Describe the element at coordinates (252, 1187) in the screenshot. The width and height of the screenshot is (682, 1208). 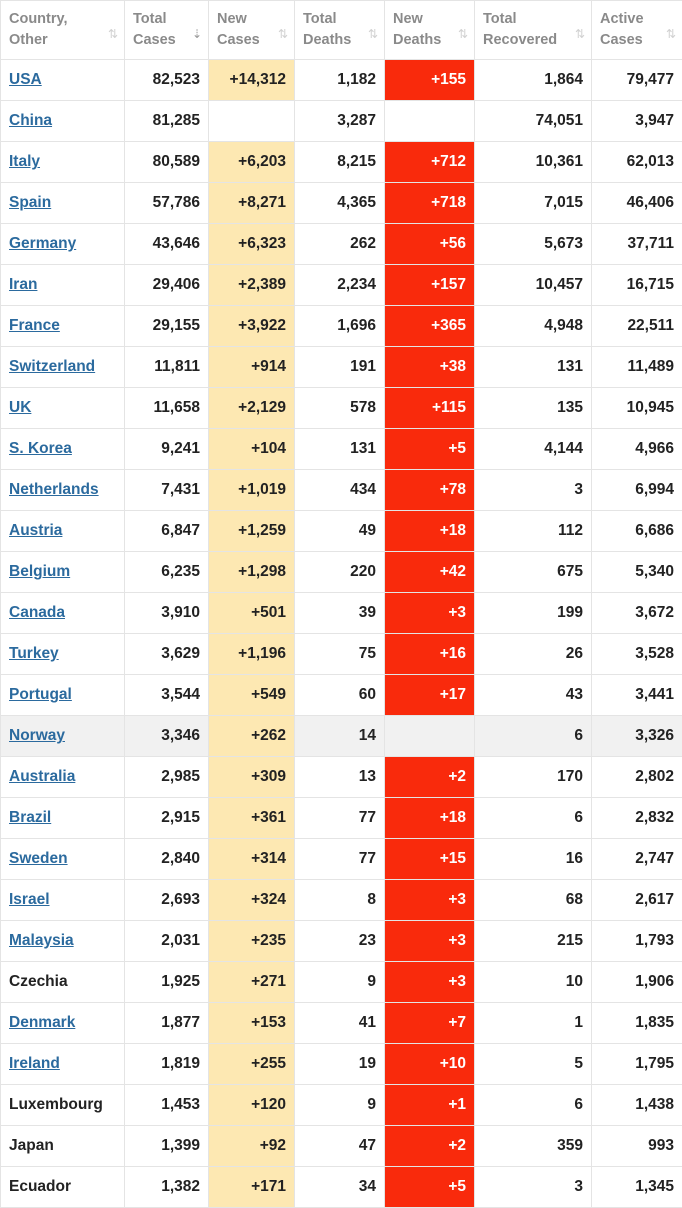
I see `new-cases-cell: +171` at that location.